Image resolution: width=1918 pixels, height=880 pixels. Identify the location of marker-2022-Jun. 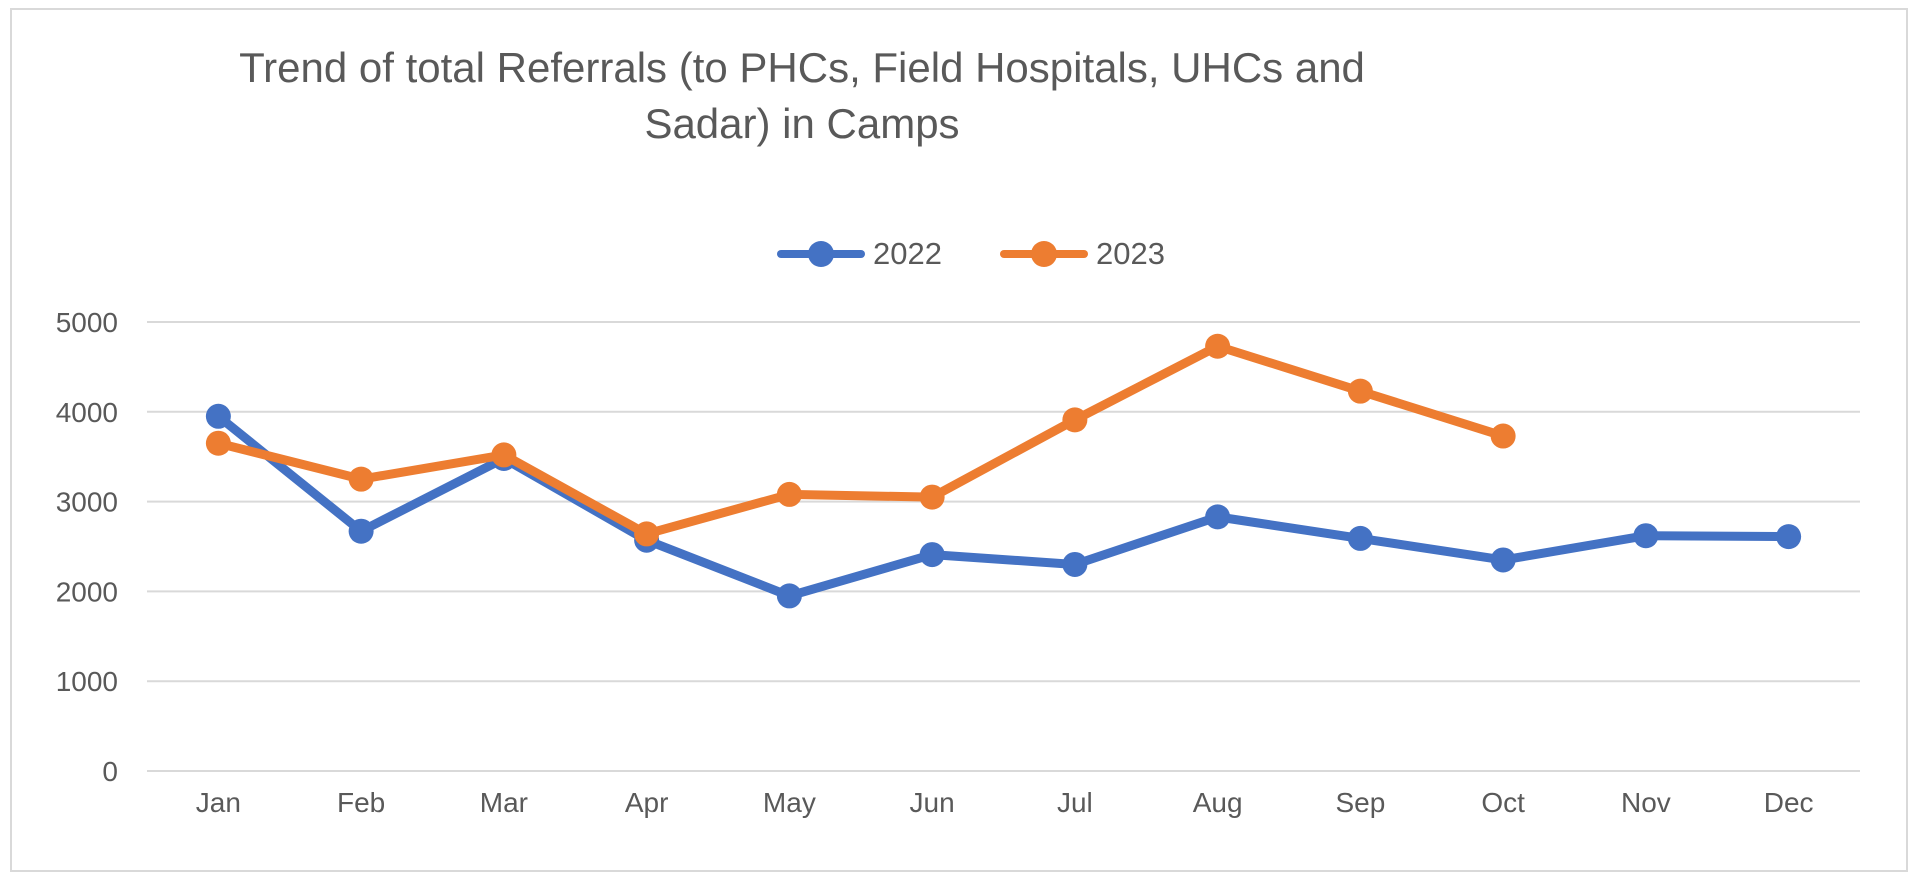
(932, 555).